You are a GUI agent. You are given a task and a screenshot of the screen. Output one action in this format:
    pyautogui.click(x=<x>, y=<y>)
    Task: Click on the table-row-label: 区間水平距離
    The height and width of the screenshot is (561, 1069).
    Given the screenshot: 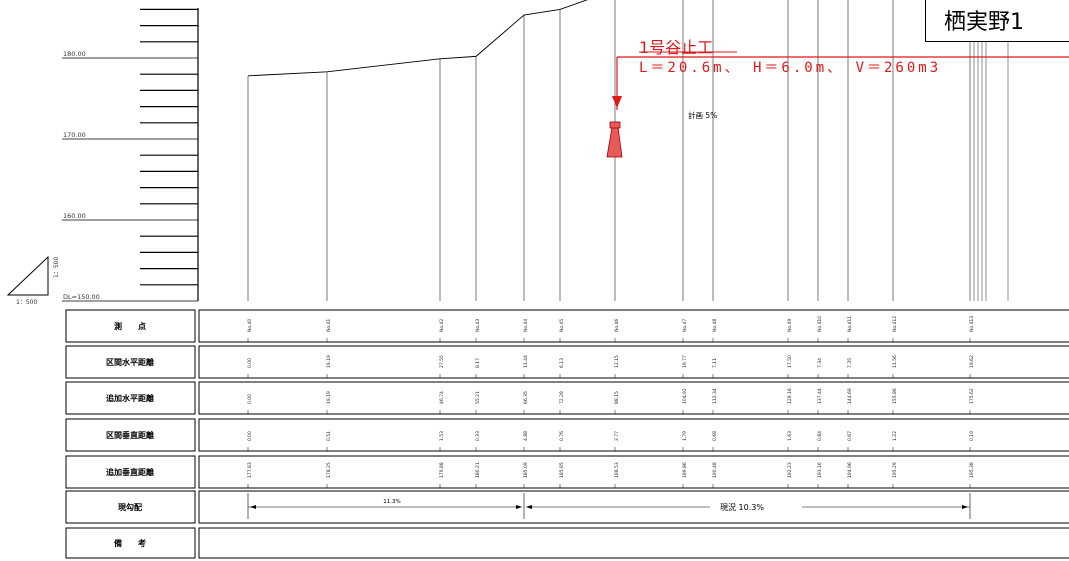 What is the action you would take?
    pyautogui.click(x=130, y=362)
    